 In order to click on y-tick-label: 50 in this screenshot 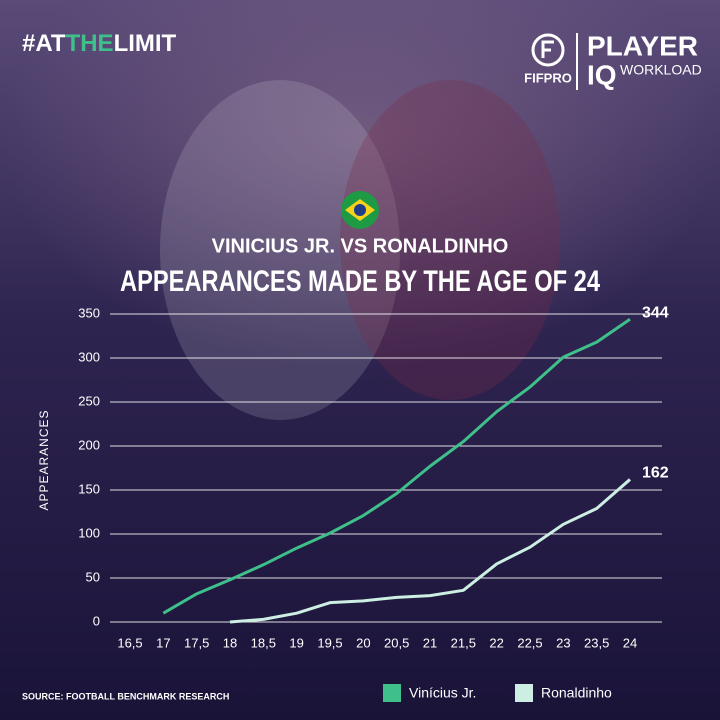, I will do `click(93, 576)`.